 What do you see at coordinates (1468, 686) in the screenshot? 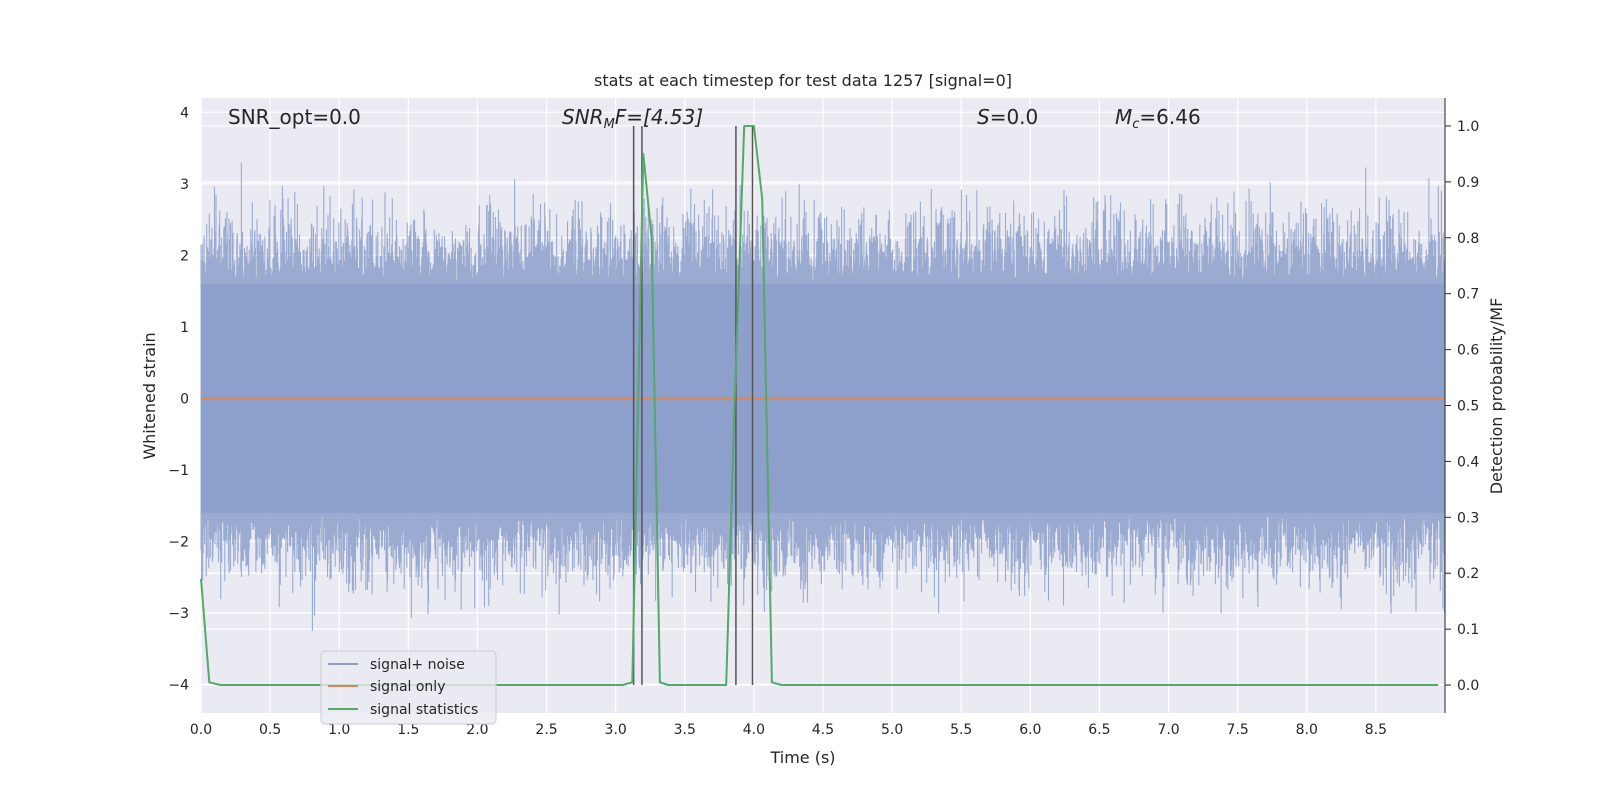
I see `y-right-tick-label: 0.0` at bounding box center [1468, 686].